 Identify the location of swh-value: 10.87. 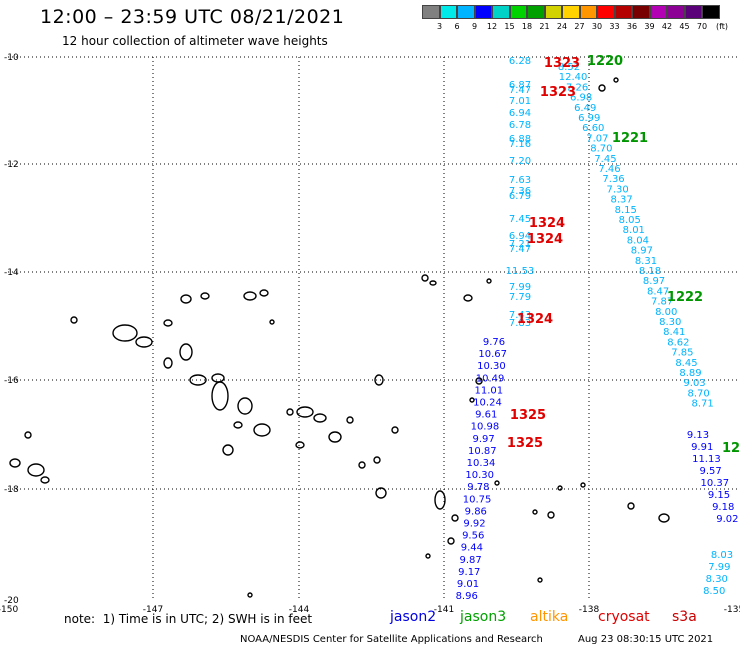
(482, 451).